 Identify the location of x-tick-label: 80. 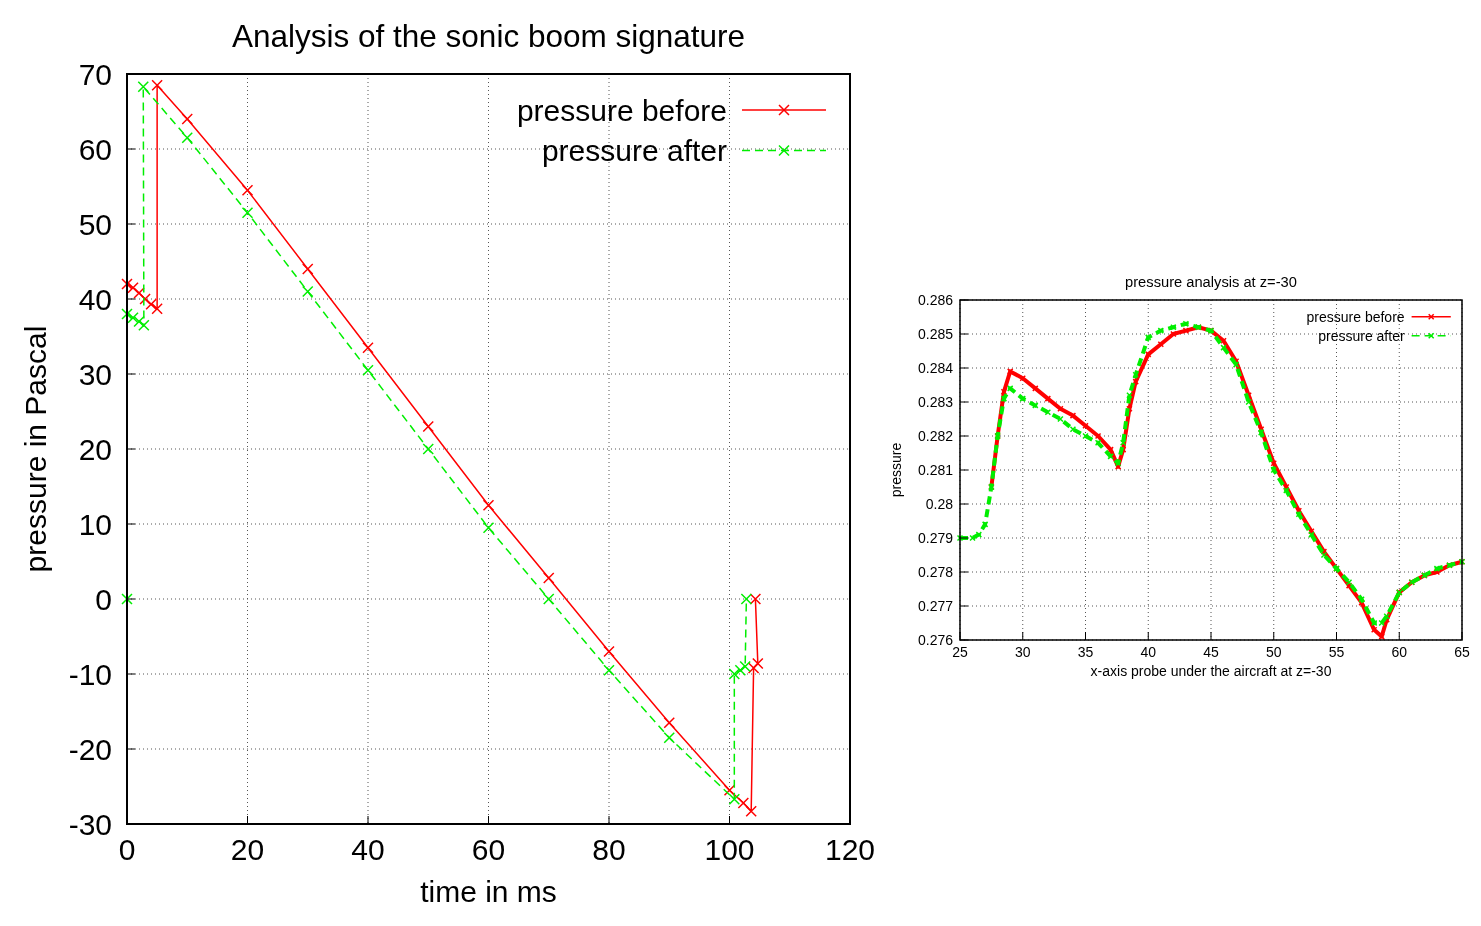
(609, 849).